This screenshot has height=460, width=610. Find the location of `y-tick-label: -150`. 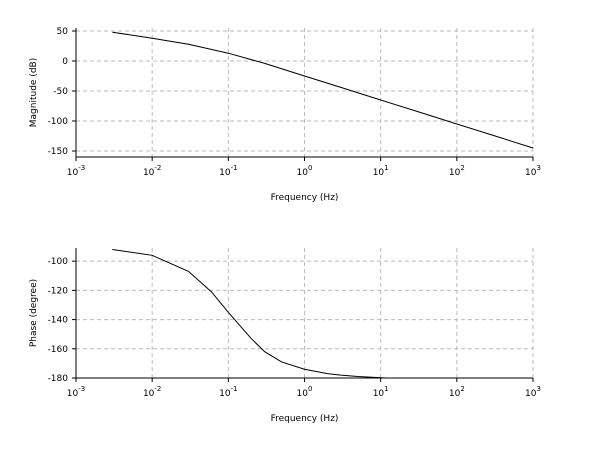

y-tick-label: -150 is located at coordinates (58, 152).